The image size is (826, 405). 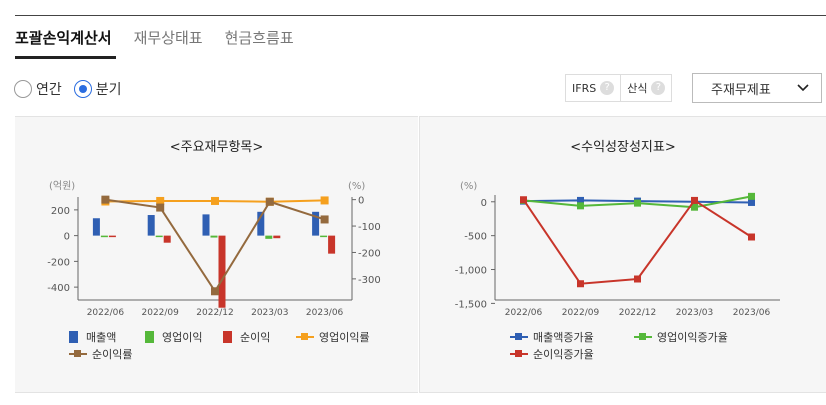 What do you see at coordinates (168, 38) in the screenshot?
I see `tab-balance-sheet: 재무상태표` at bounding box center [168, 38].